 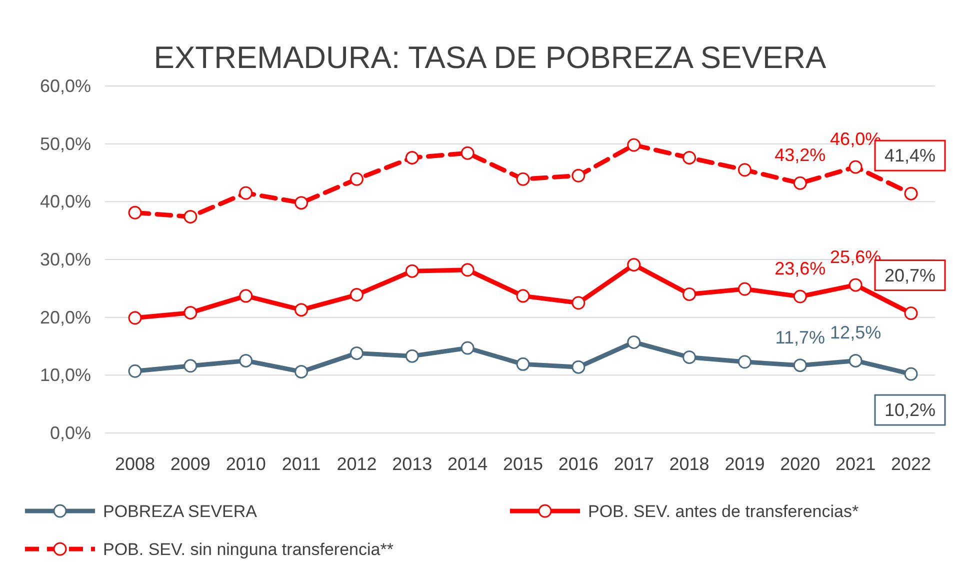 I want to click on data-label: 12,5%, so click(x=856, y=332).